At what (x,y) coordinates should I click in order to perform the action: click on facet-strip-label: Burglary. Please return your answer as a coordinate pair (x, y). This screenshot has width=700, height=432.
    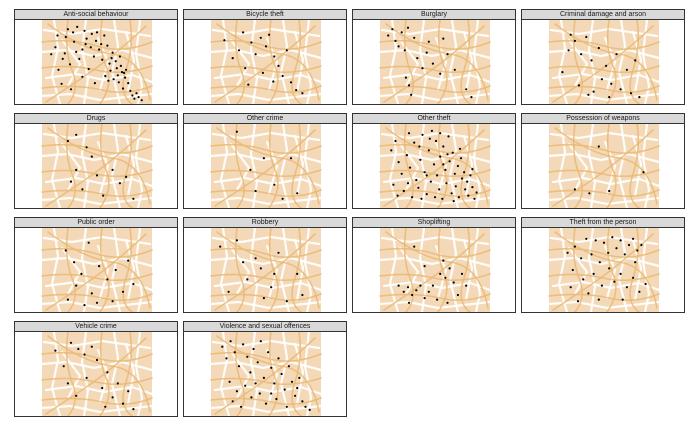
    Looking at the image, I should click on (434, 15).